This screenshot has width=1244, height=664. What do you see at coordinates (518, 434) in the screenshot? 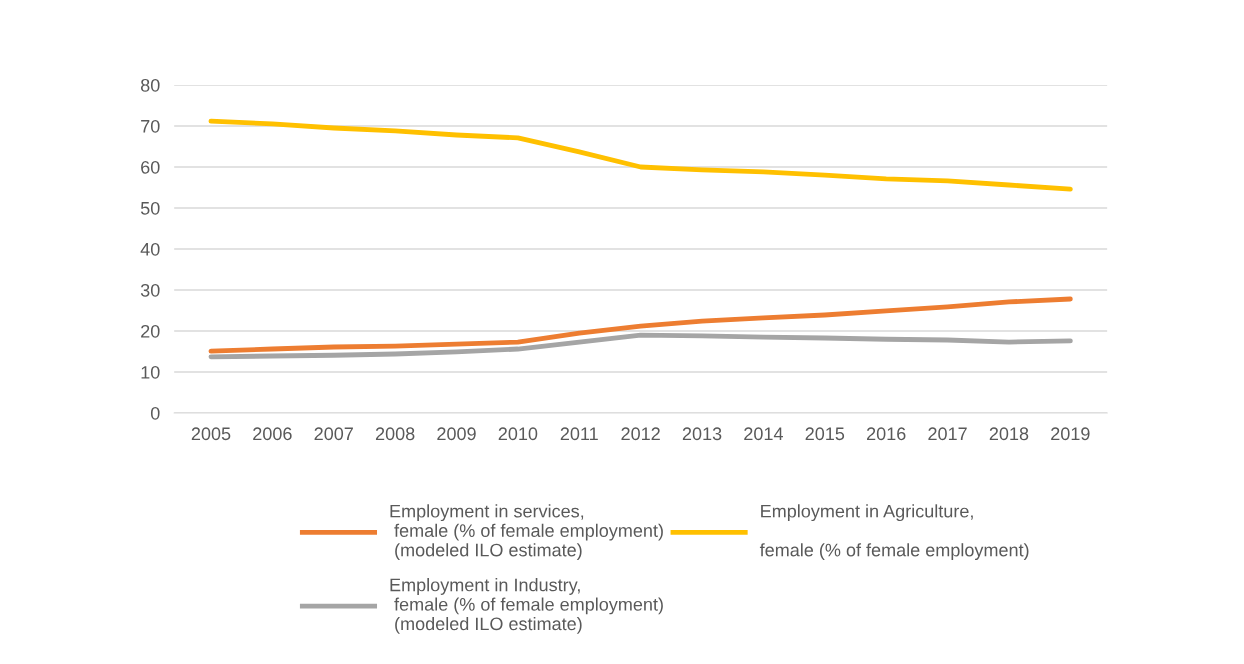
I see `x-tick-label: 2010` at bounding box center [518, 434].